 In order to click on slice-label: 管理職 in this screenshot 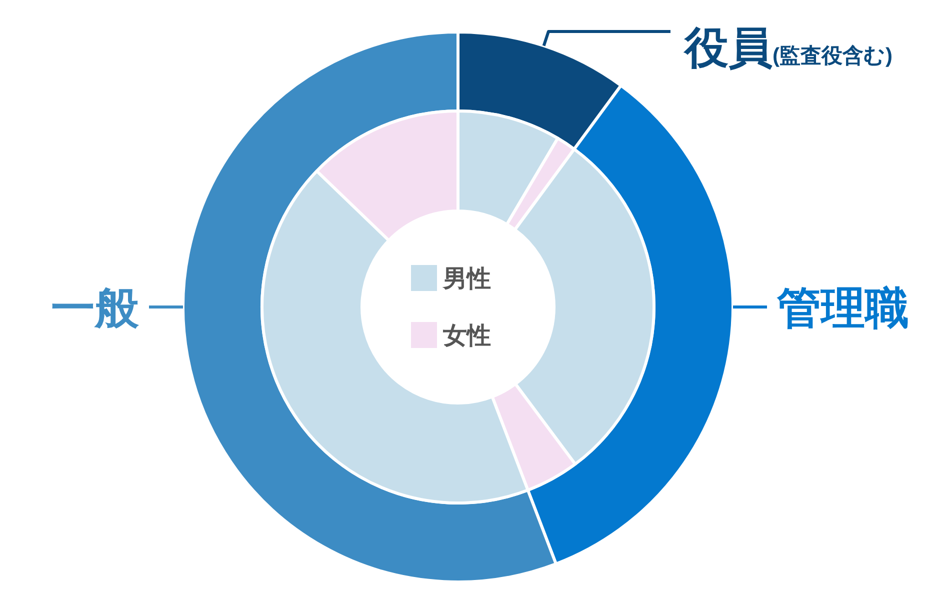, I will do `click(843, 308)`.